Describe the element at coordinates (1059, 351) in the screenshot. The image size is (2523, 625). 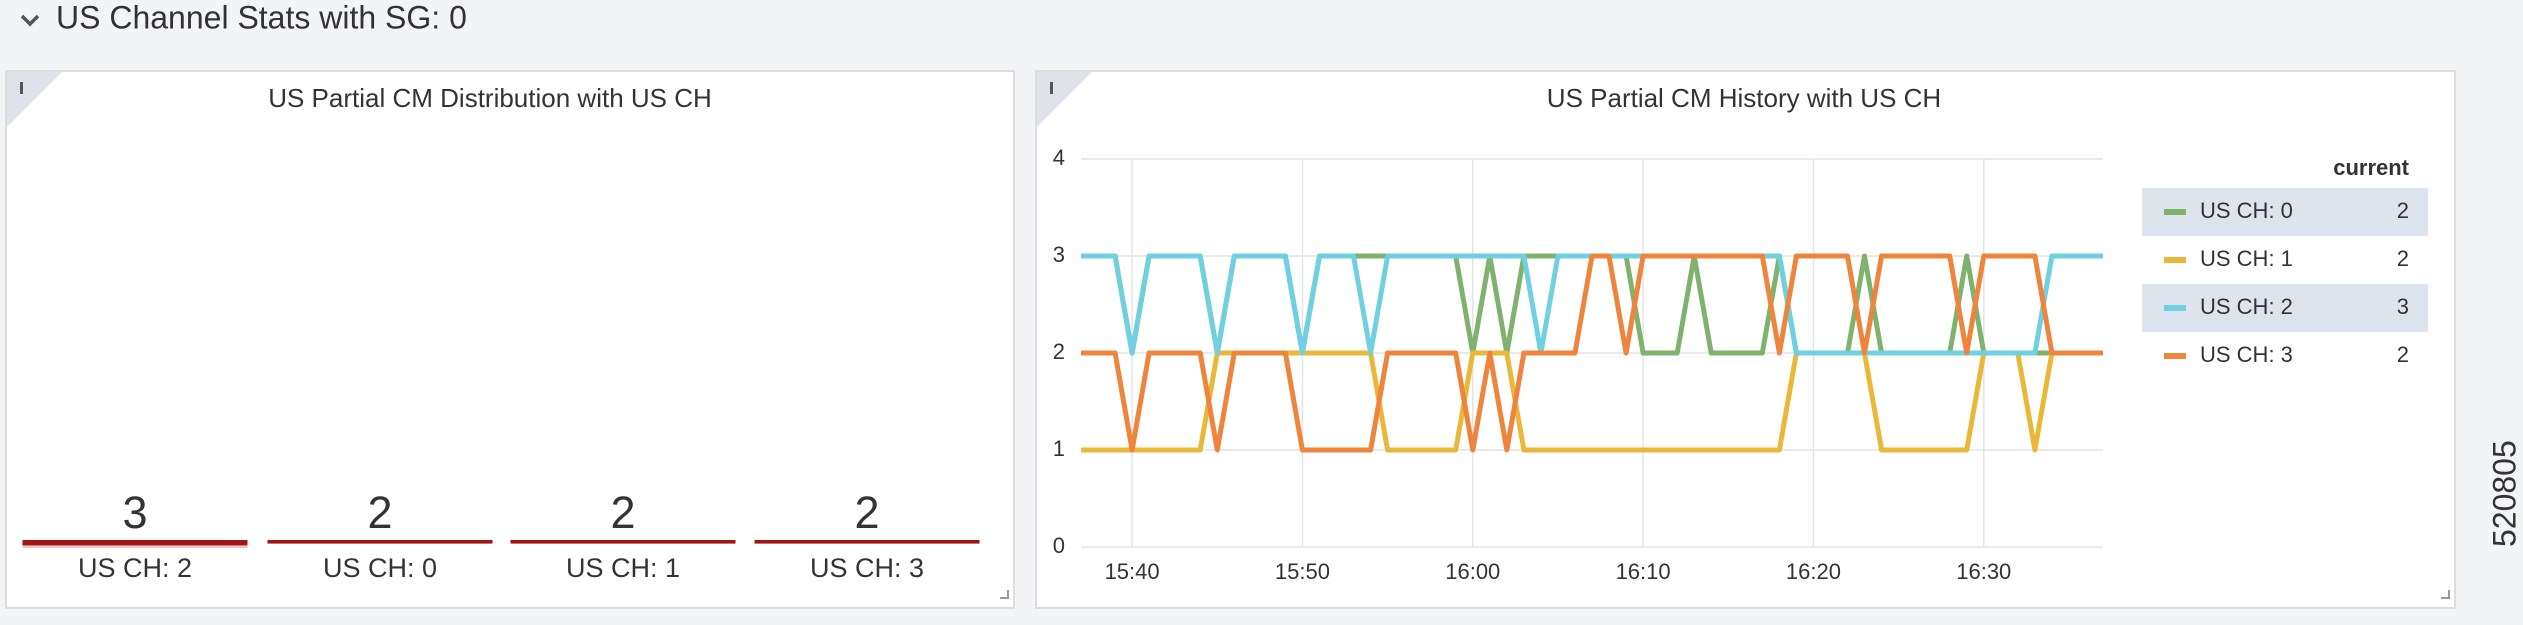
I see `y-tick-label: 2` at that location.